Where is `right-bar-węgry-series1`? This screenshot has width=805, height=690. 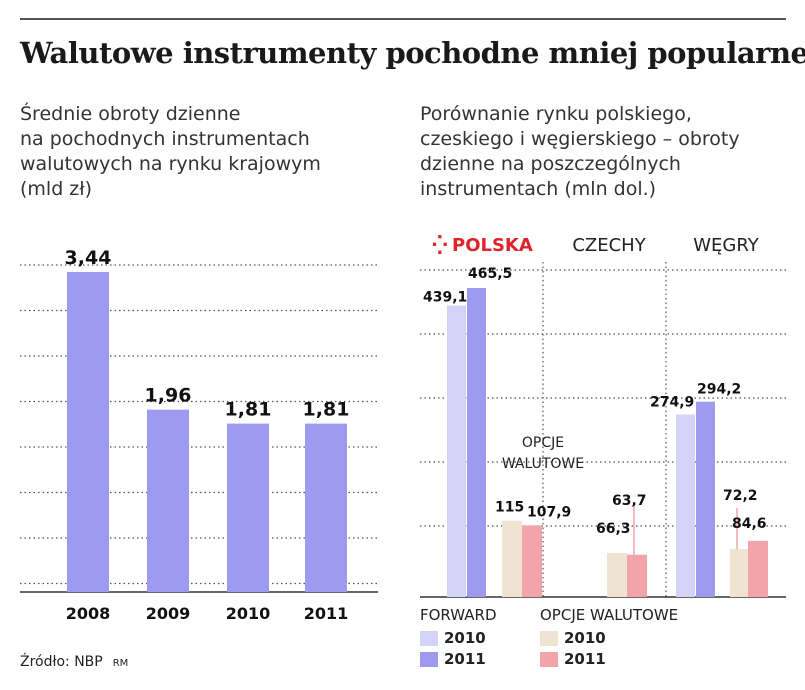
right-bar-węgry-series1 is located at coordinates (705, 499).